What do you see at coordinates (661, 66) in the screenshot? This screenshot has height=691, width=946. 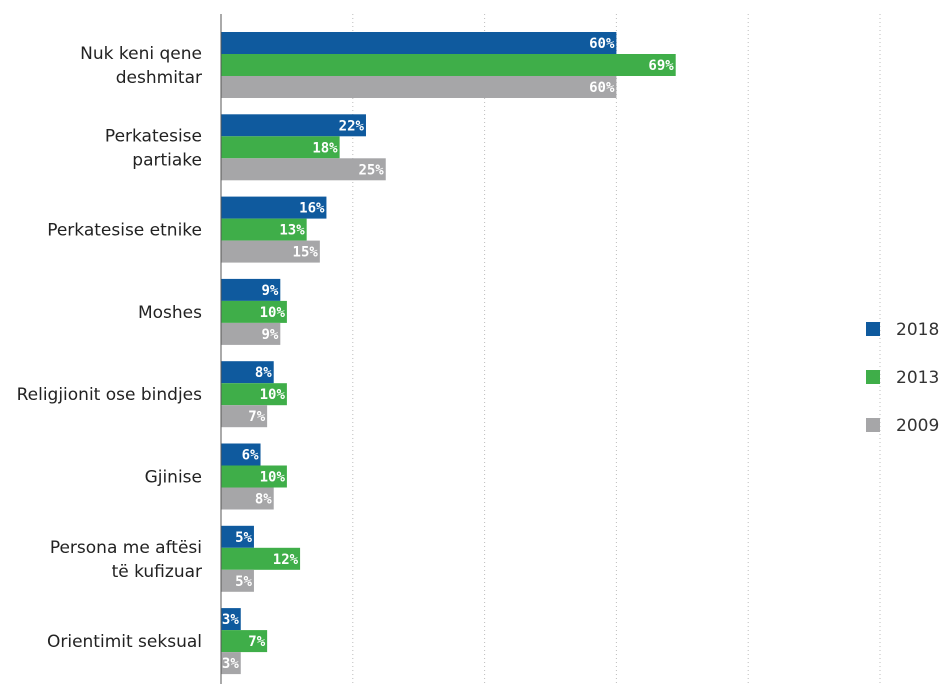 I see `data-label: 69%` at bounding box center [661, 66].